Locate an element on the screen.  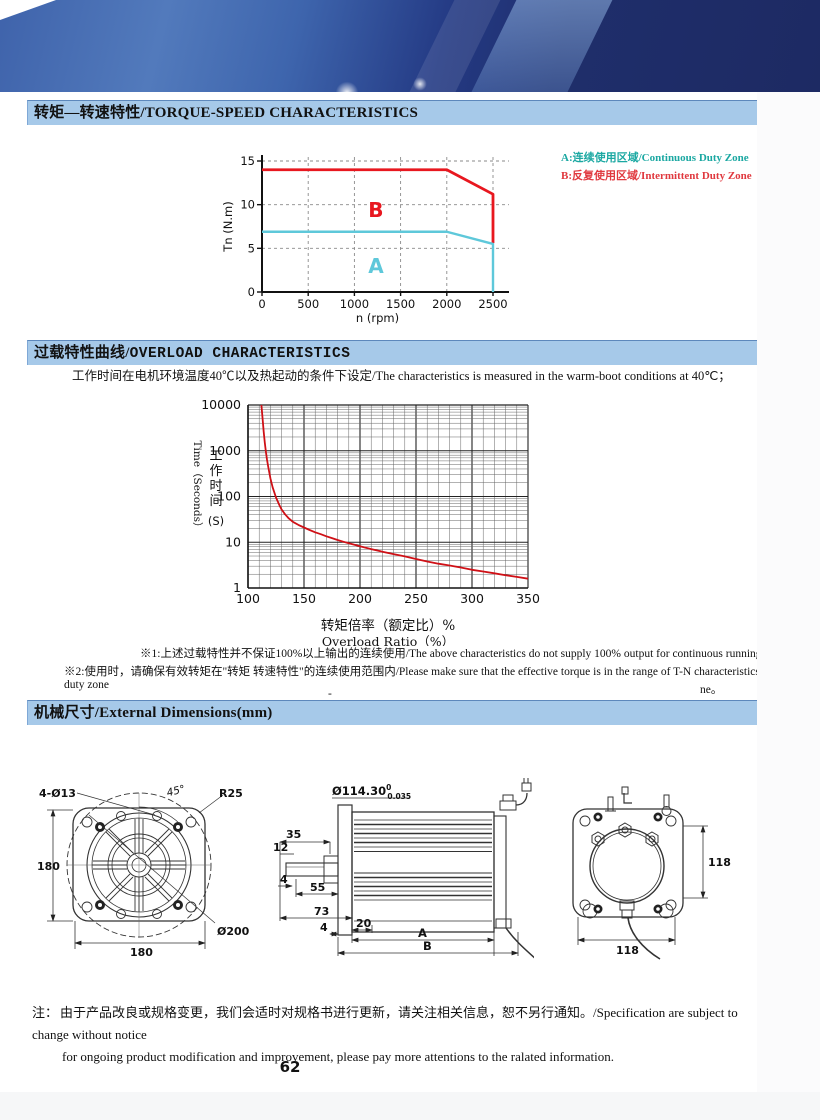
dim-label-height: 118 is located at coordinates (719, 862).